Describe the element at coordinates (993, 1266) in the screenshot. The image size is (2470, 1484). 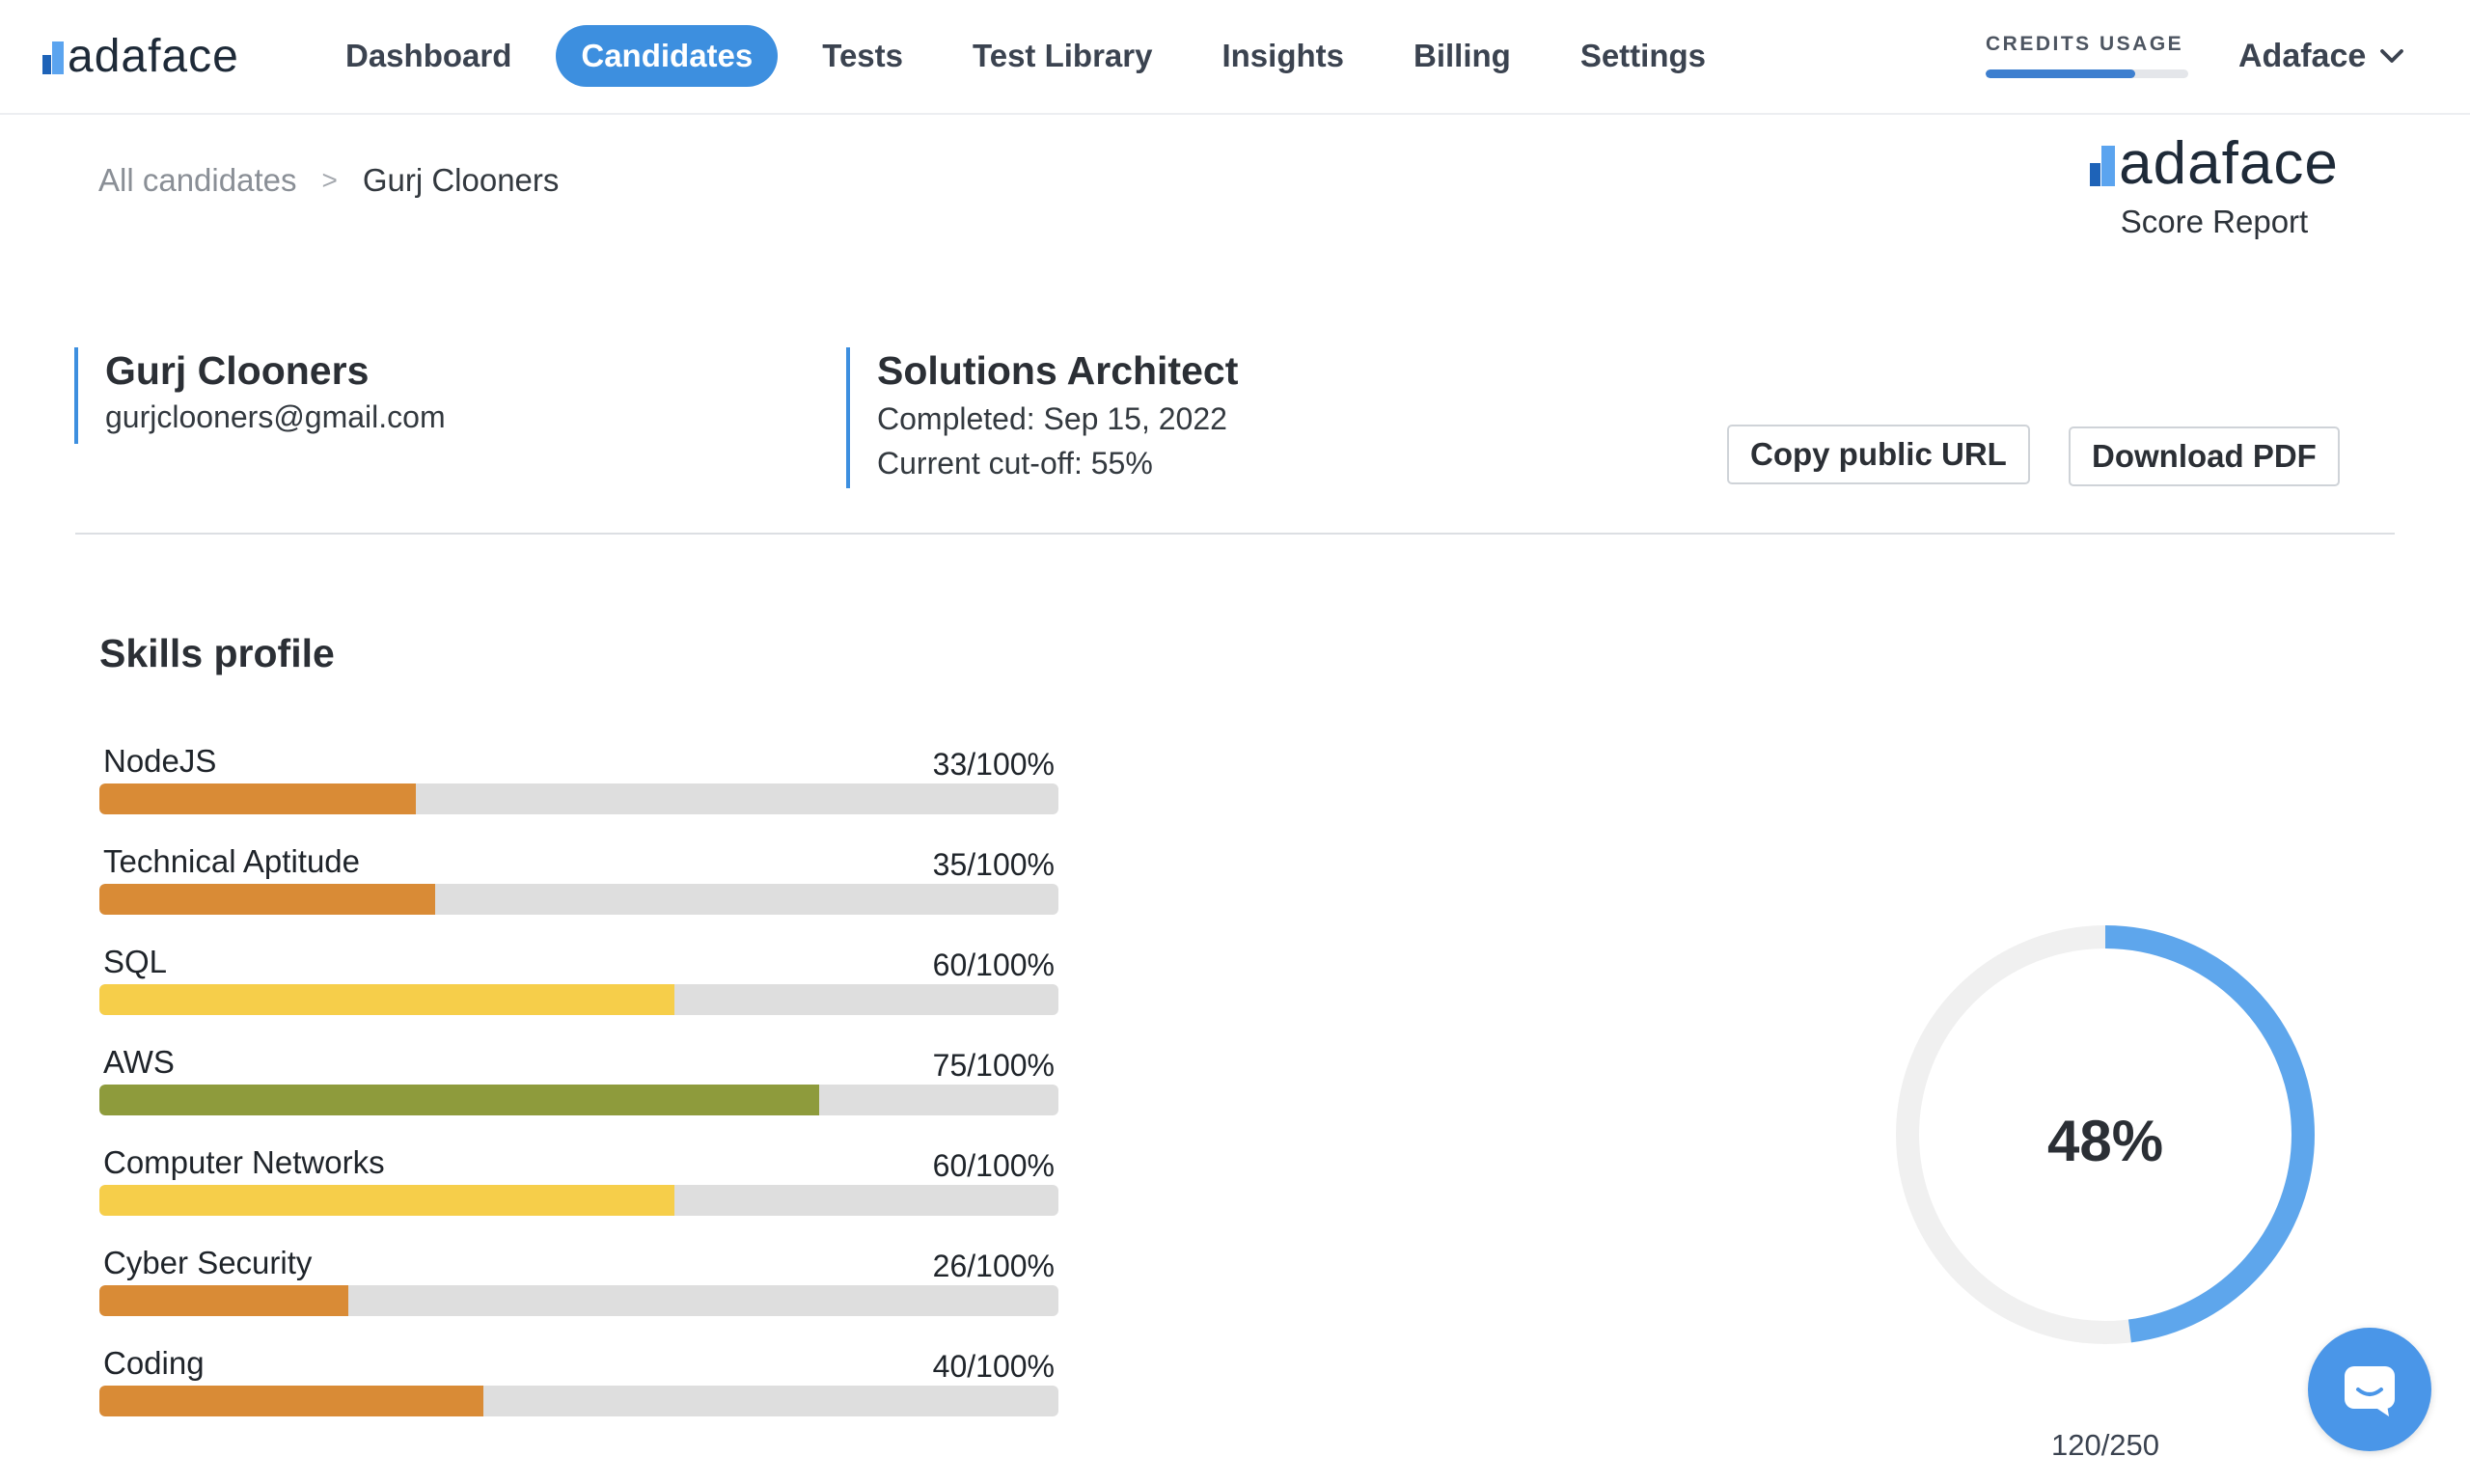
I see `skill-score: 26/100%` at that location.